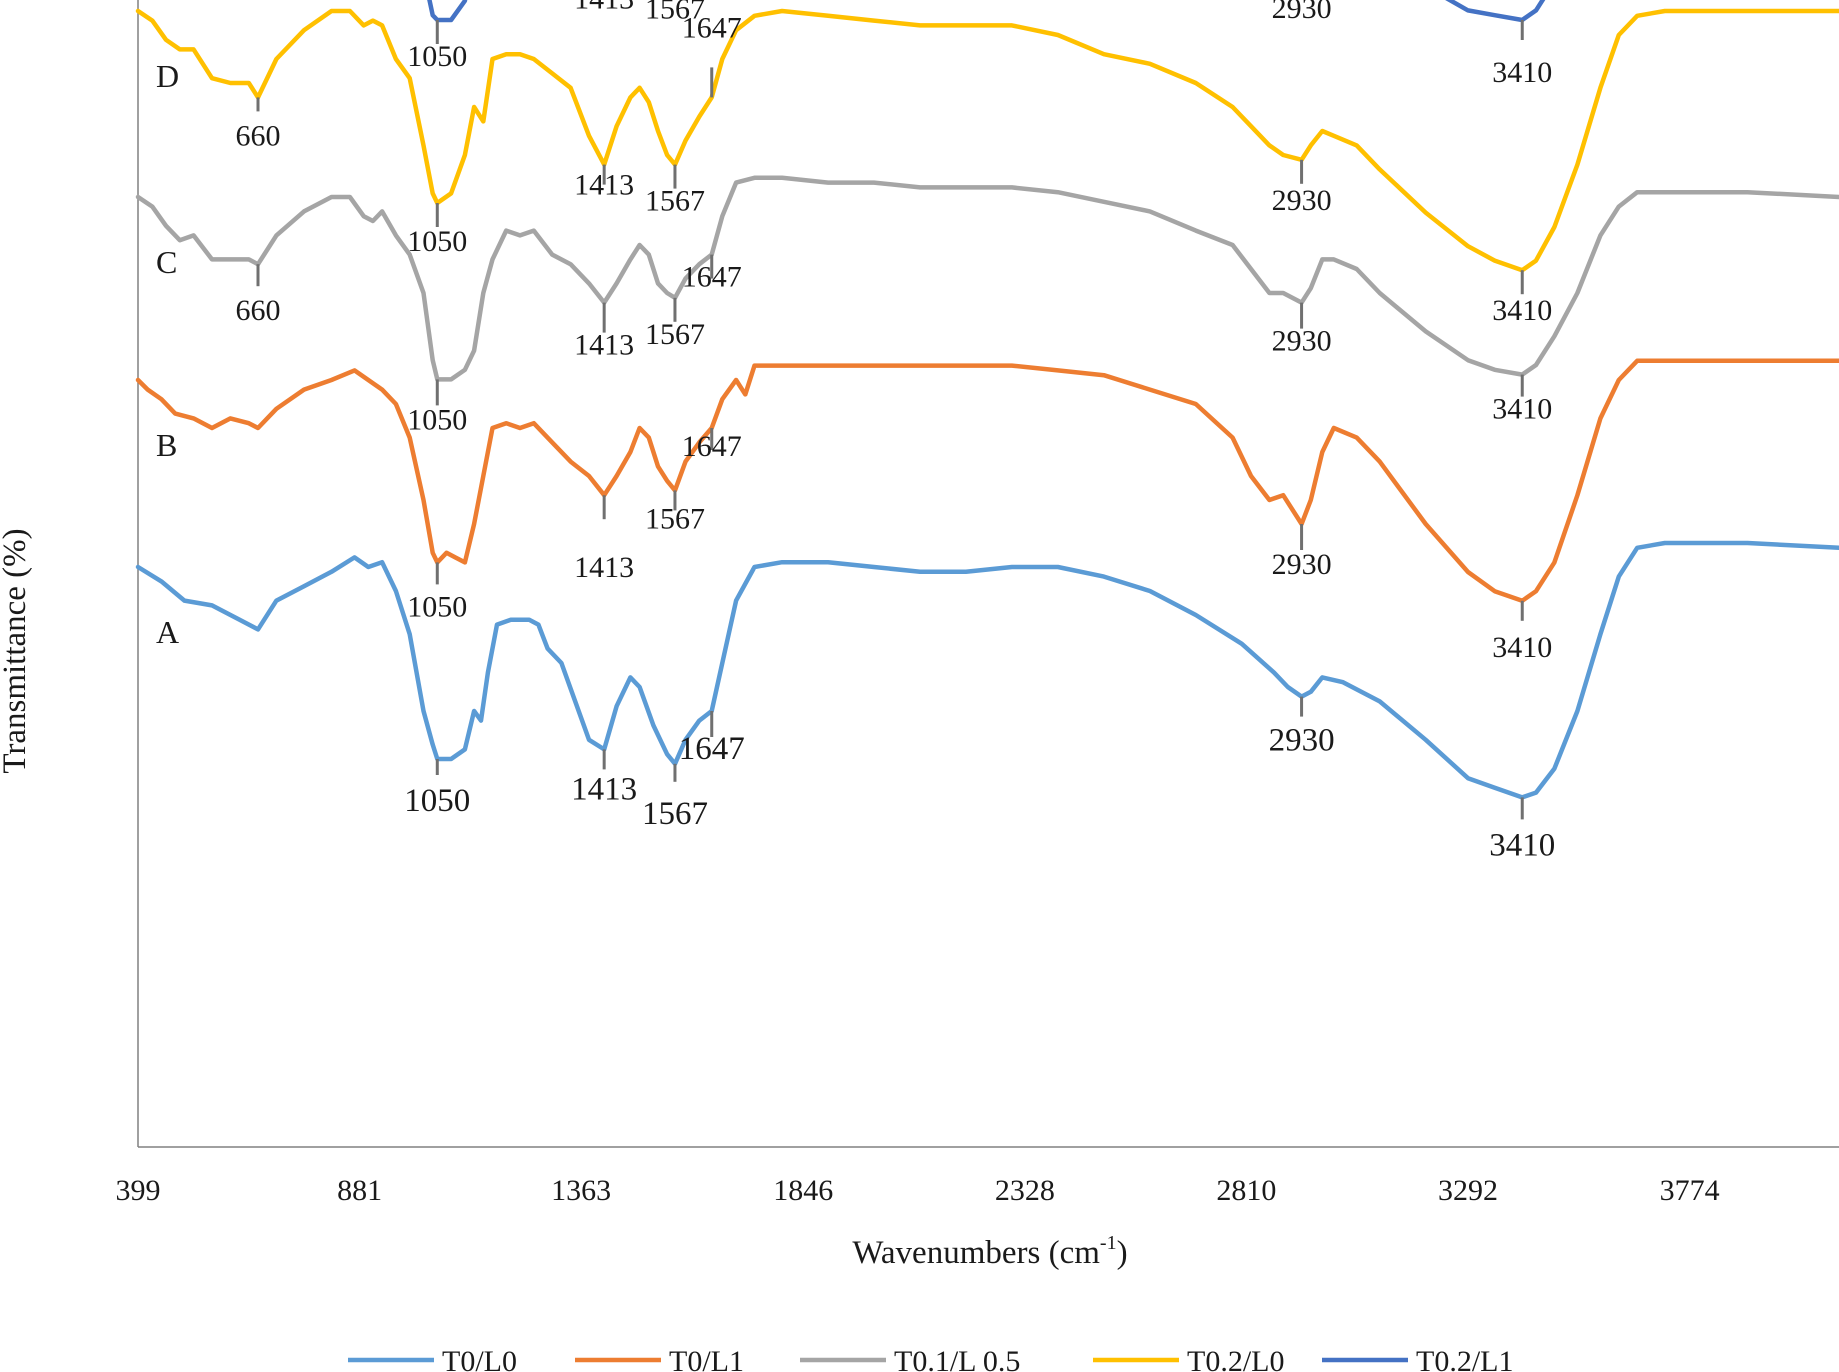 The image size is (1839, 1372). I want to click on curve-label-A: A, so click(167, 632).